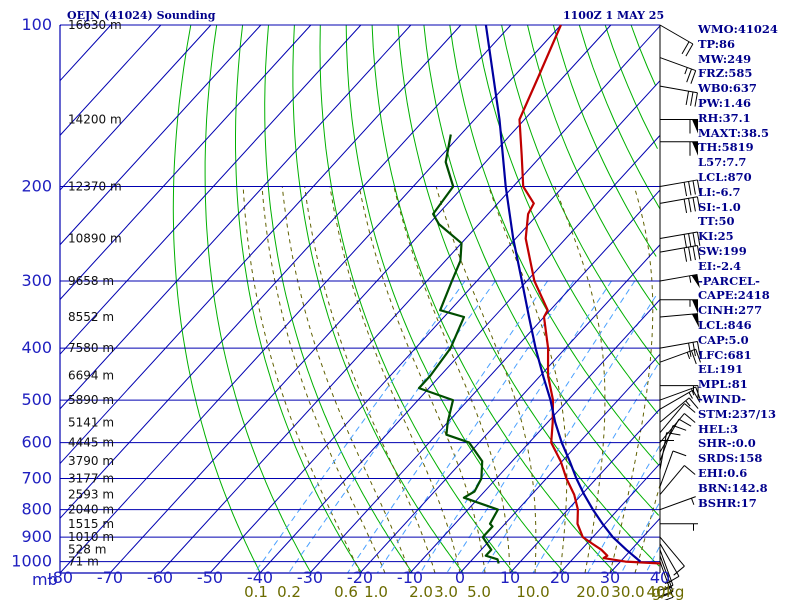 Image resolution: width=800 pixels, height=600 pixels. What do you see at coordinates (91, 537) in the screenshot?
I see `height-label: 1010 m` at bounding box center [91, 537].